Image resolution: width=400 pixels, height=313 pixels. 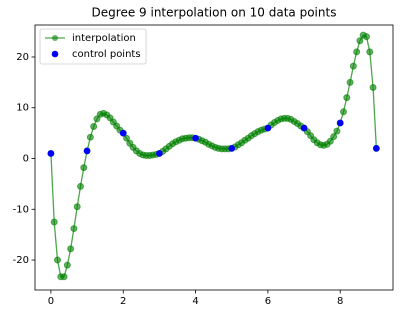 I want to click on legend-box, so click(x=93, y=46).